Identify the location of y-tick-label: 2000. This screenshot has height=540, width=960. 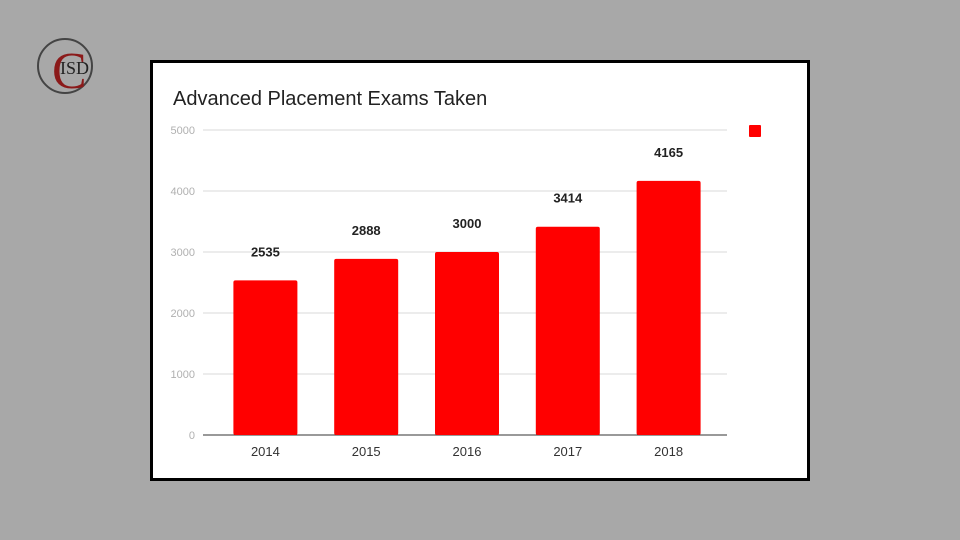
(183, 314).